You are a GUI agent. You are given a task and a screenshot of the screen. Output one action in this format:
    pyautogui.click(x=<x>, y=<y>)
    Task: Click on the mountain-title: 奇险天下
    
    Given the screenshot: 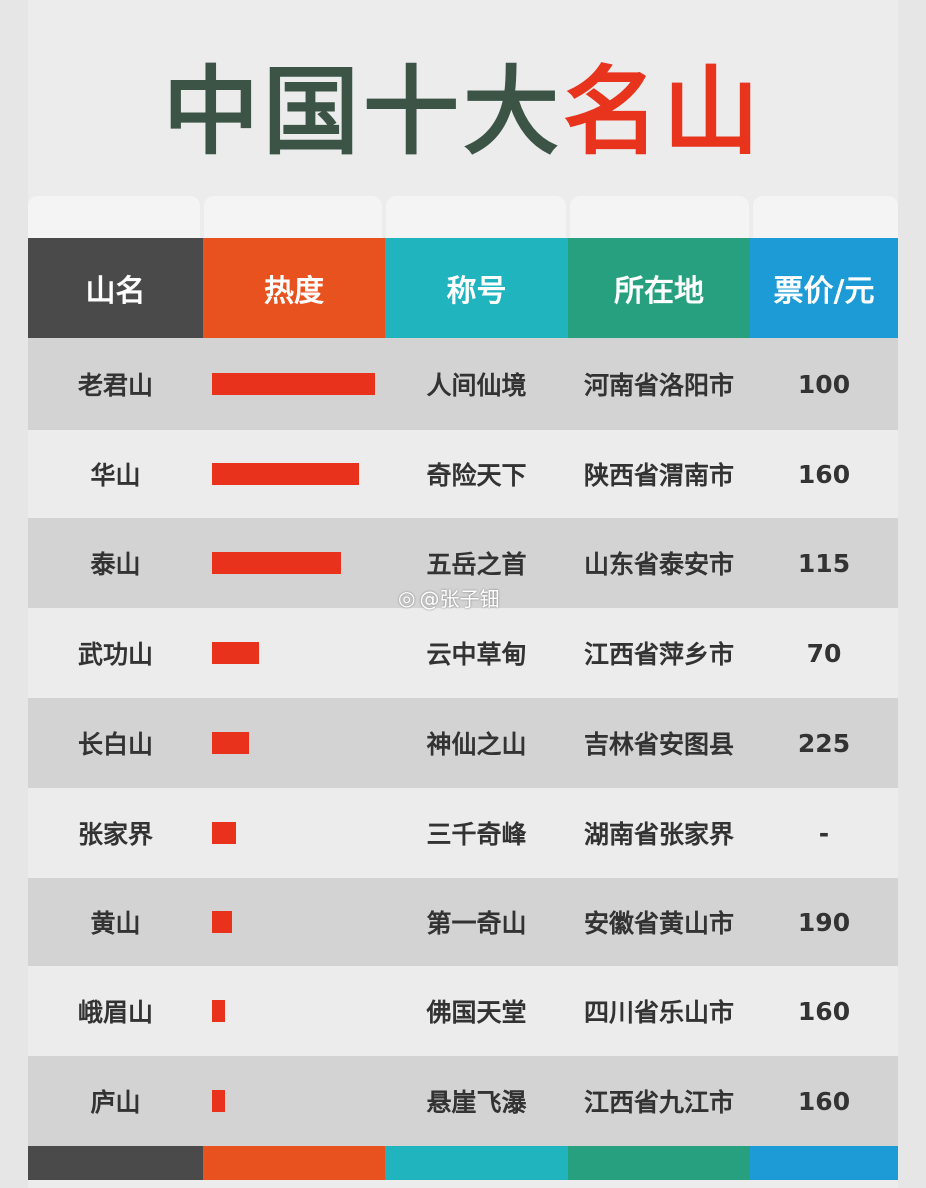 What is the action you would take?
    pyautogui.click(x=476, y=475)
    